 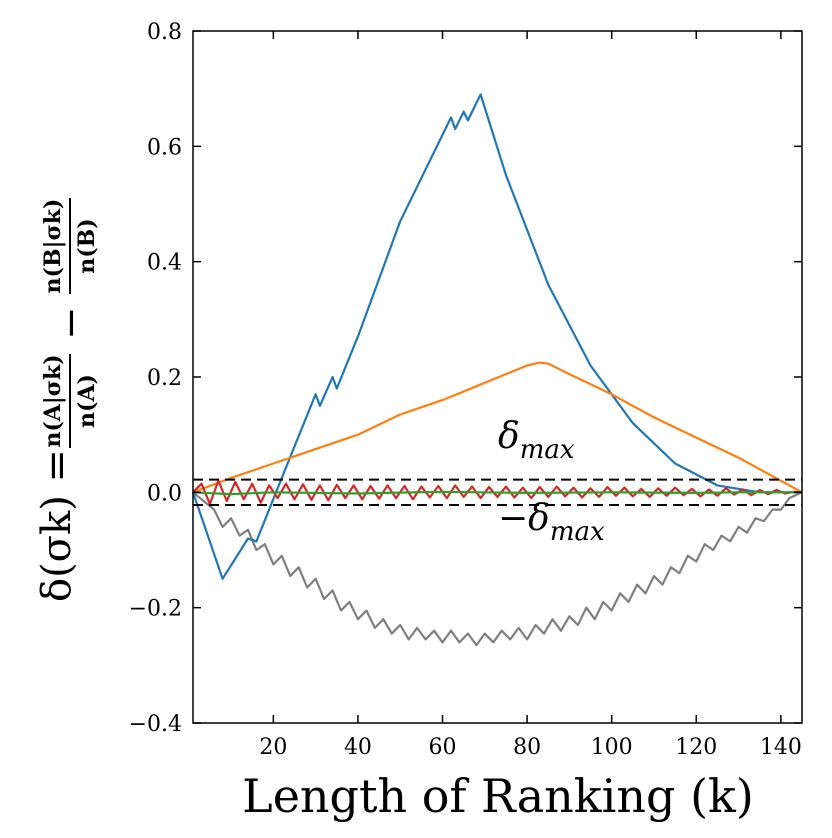 I want to click on x-tick-label: 20, so click(x=273, y=747).